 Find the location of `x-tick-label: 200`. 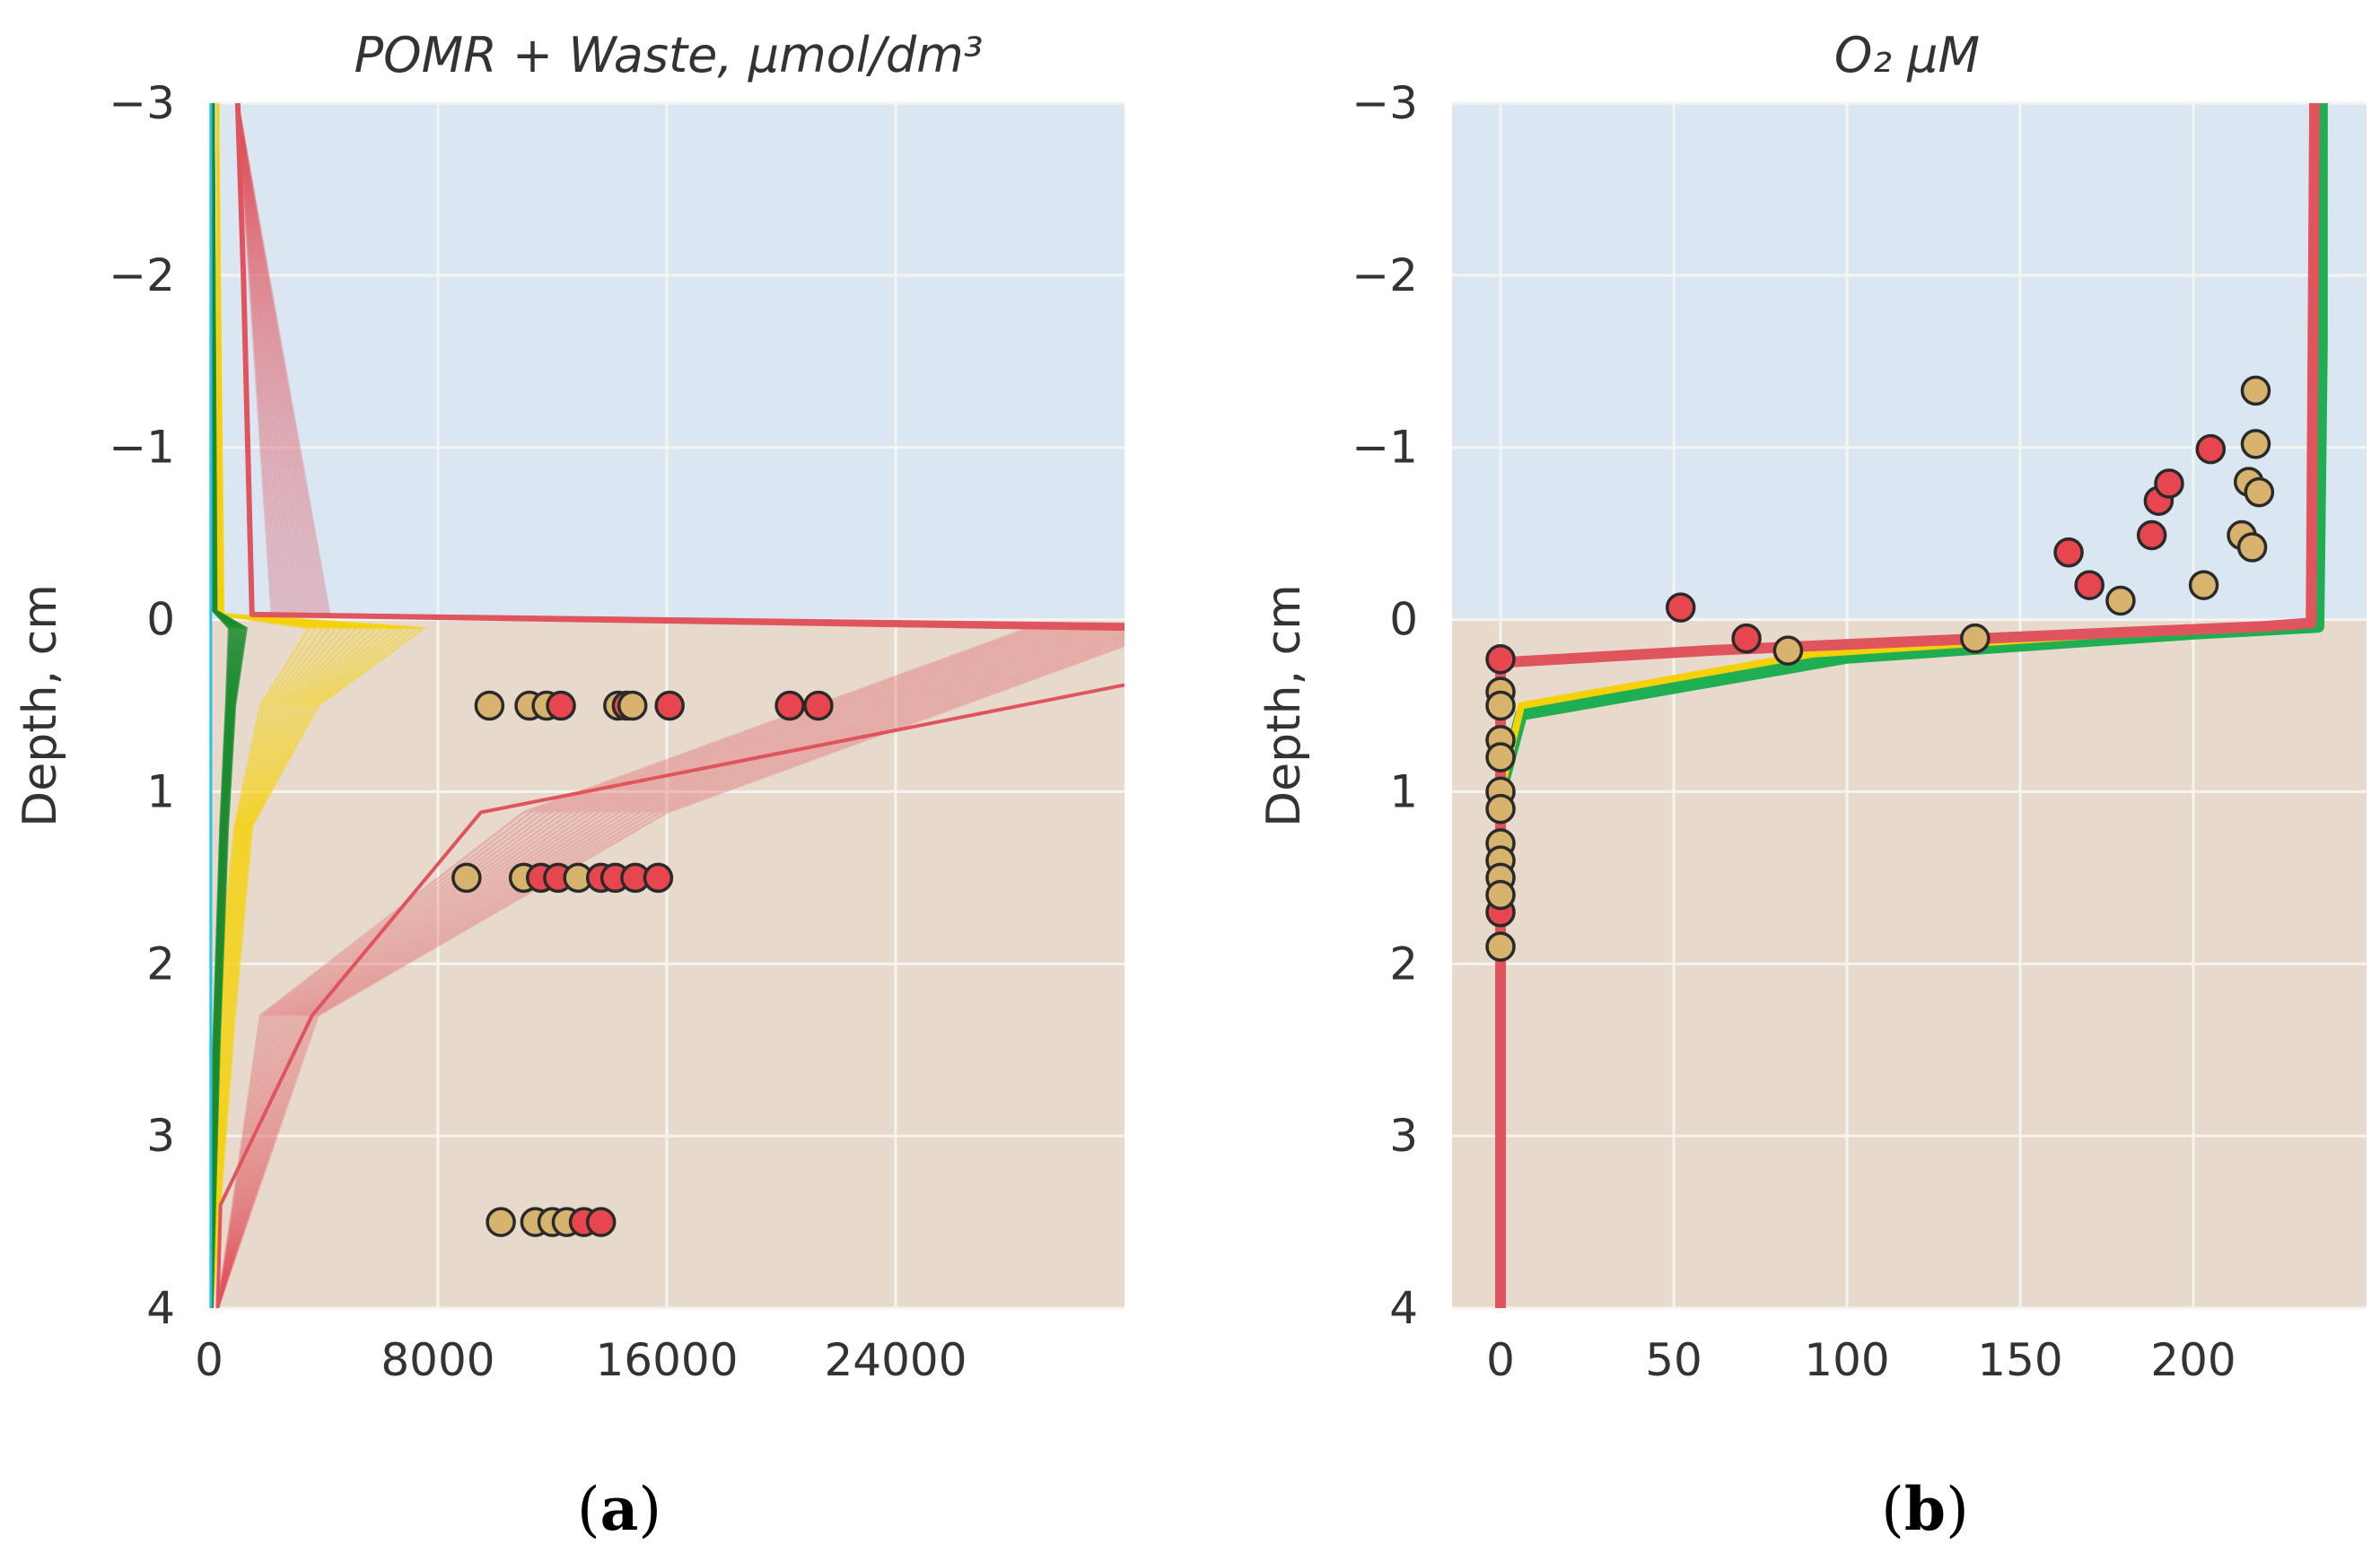

x-tick-label: 200 is located at coordinates (2193, 1360).